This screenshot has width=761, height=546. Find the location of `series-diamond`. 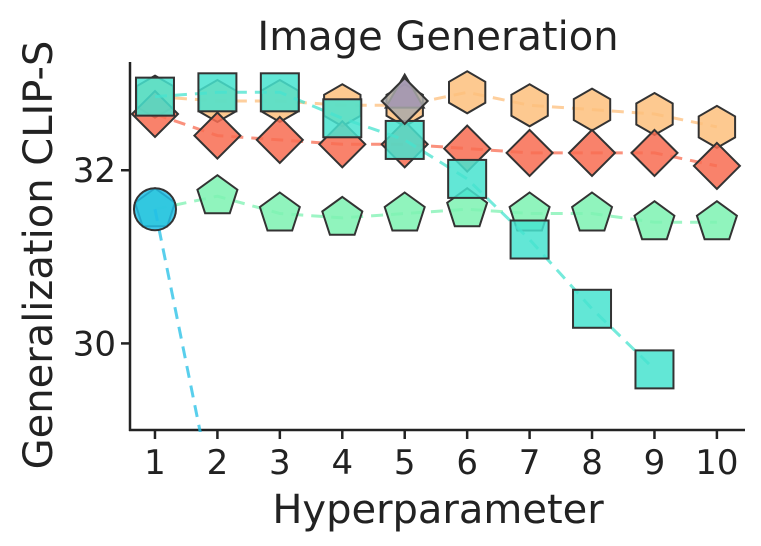

series-diamond is located at coordinates (405, 101).